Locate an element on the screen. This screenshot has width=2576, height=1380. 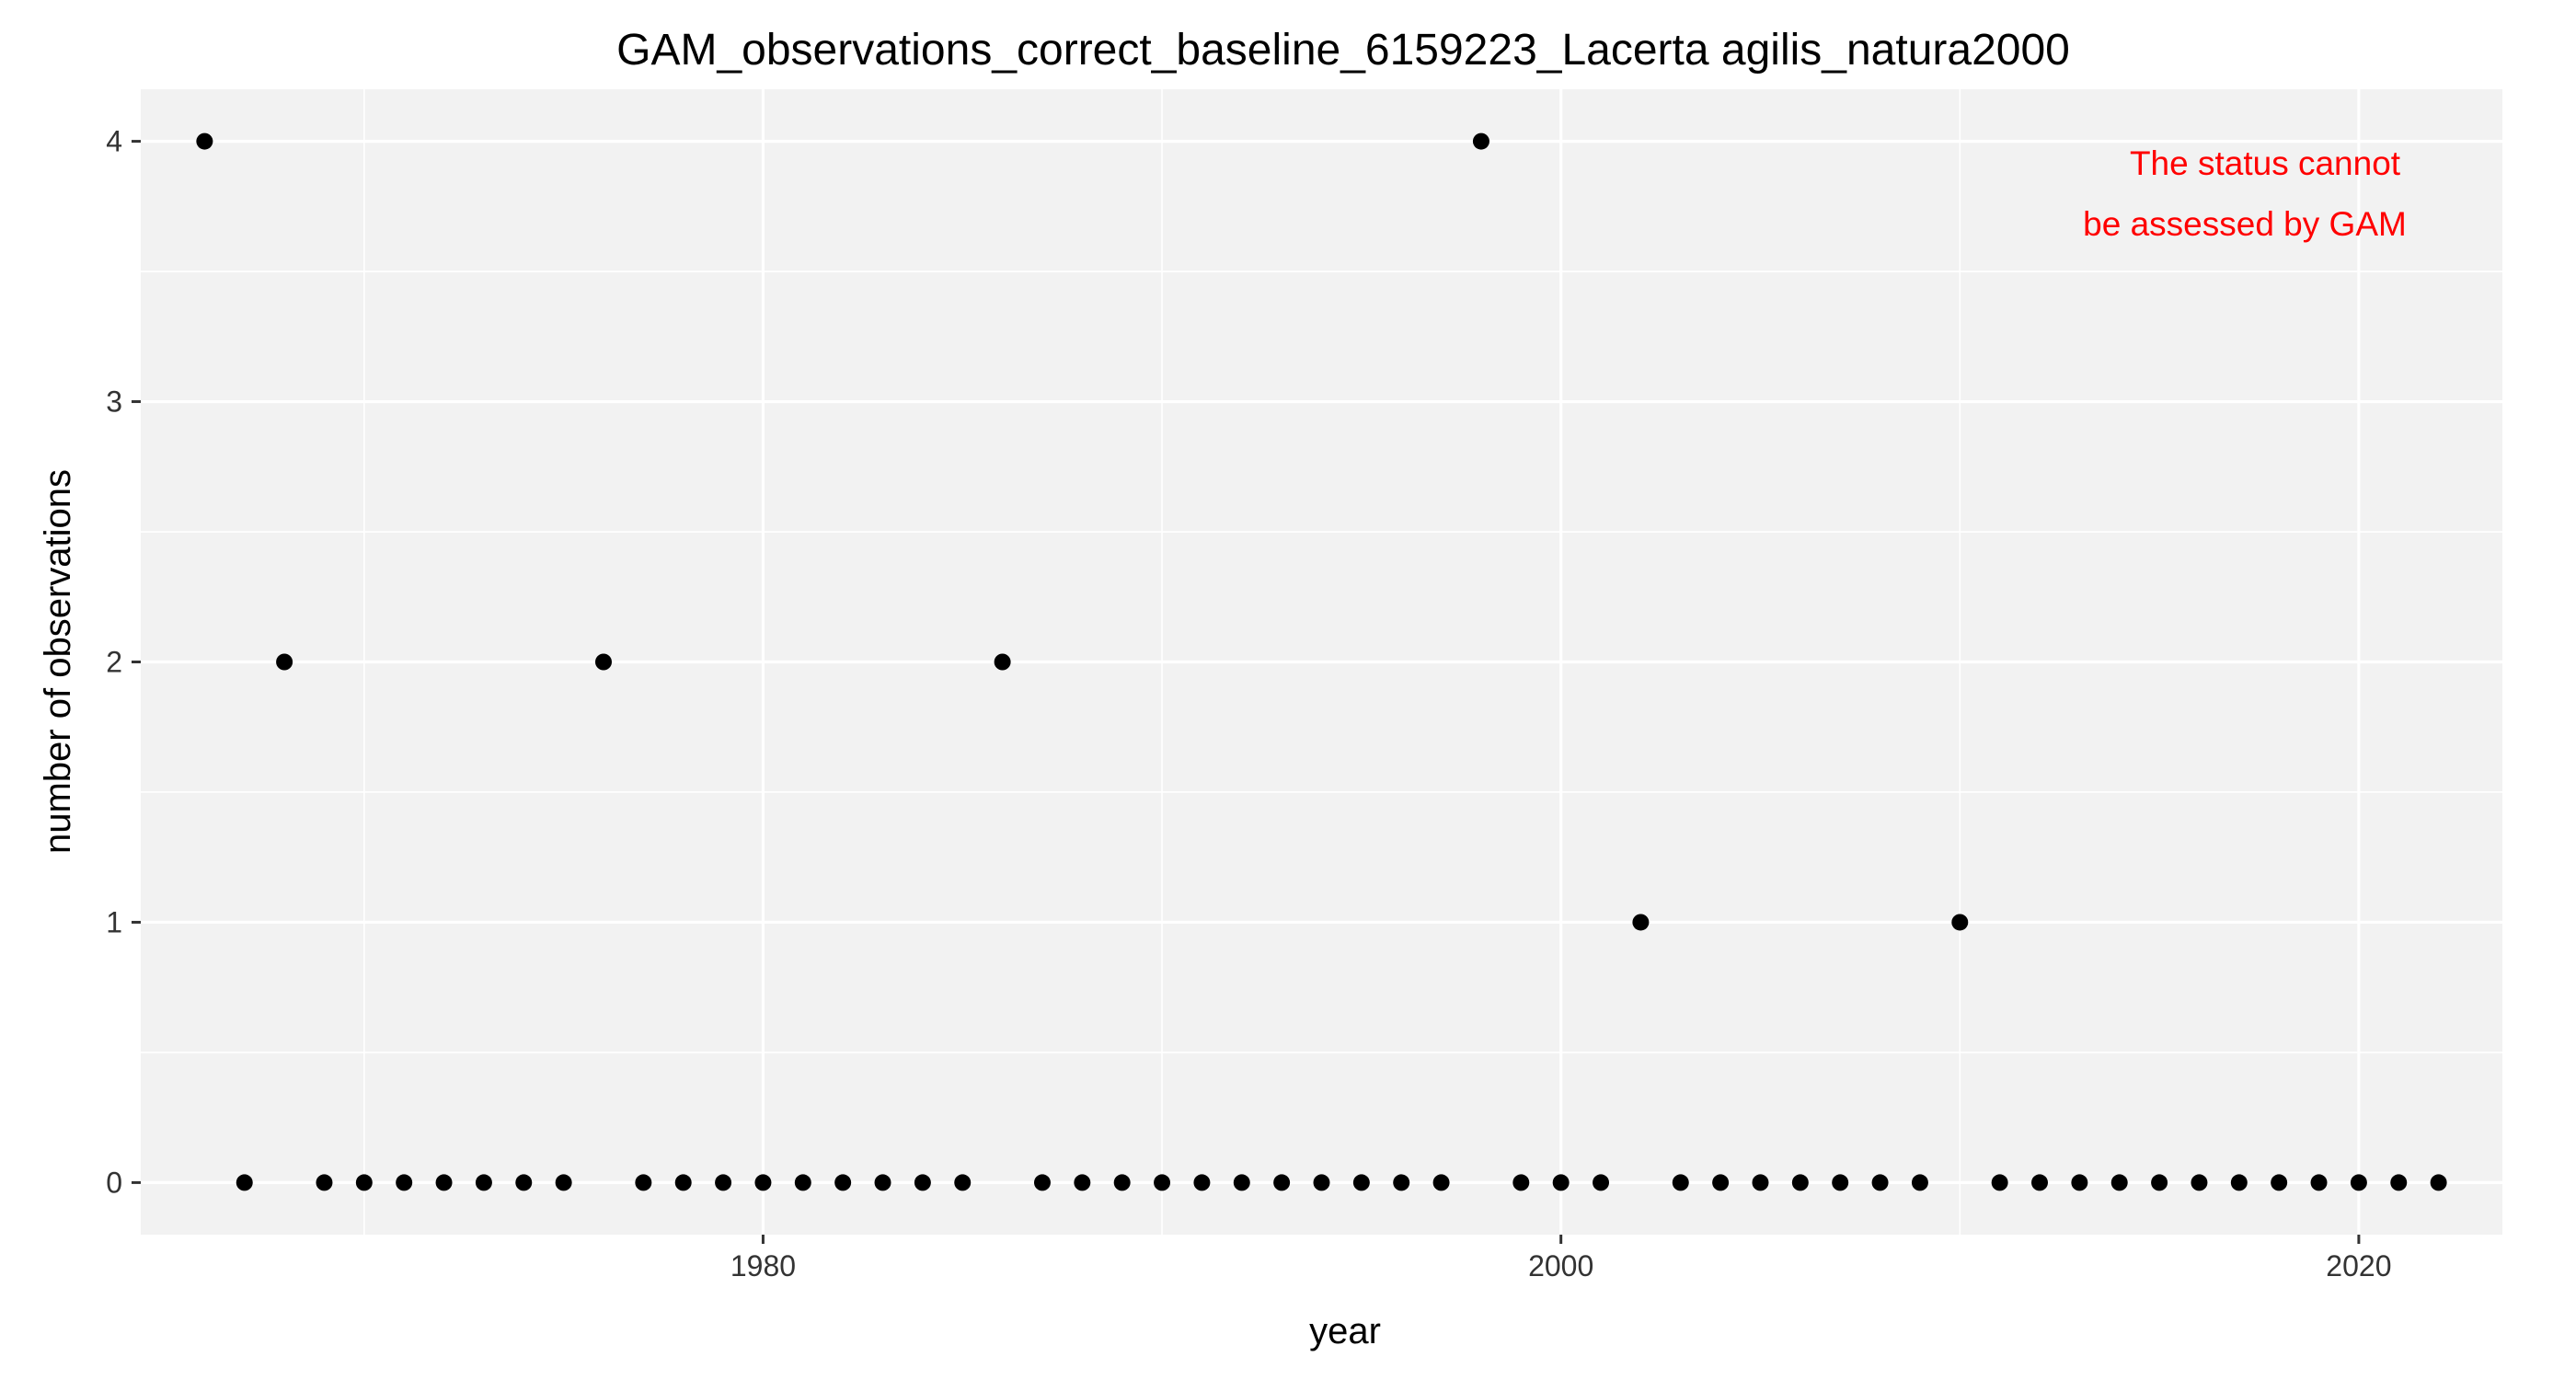
status-annotation: The status cannot be assessed by GAM is located at coordinates (2245, 193).